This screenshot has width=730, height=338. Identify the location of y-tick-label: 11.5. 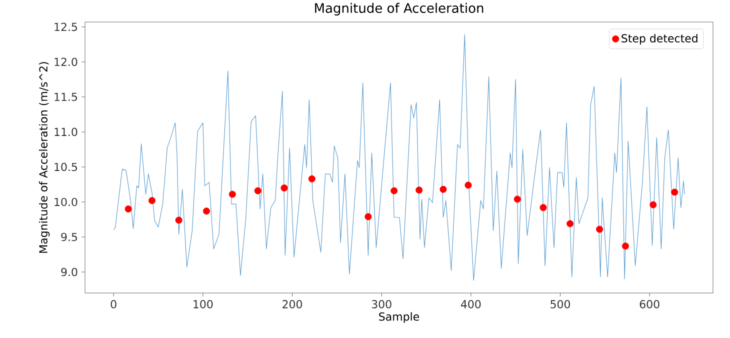
(66, 97).